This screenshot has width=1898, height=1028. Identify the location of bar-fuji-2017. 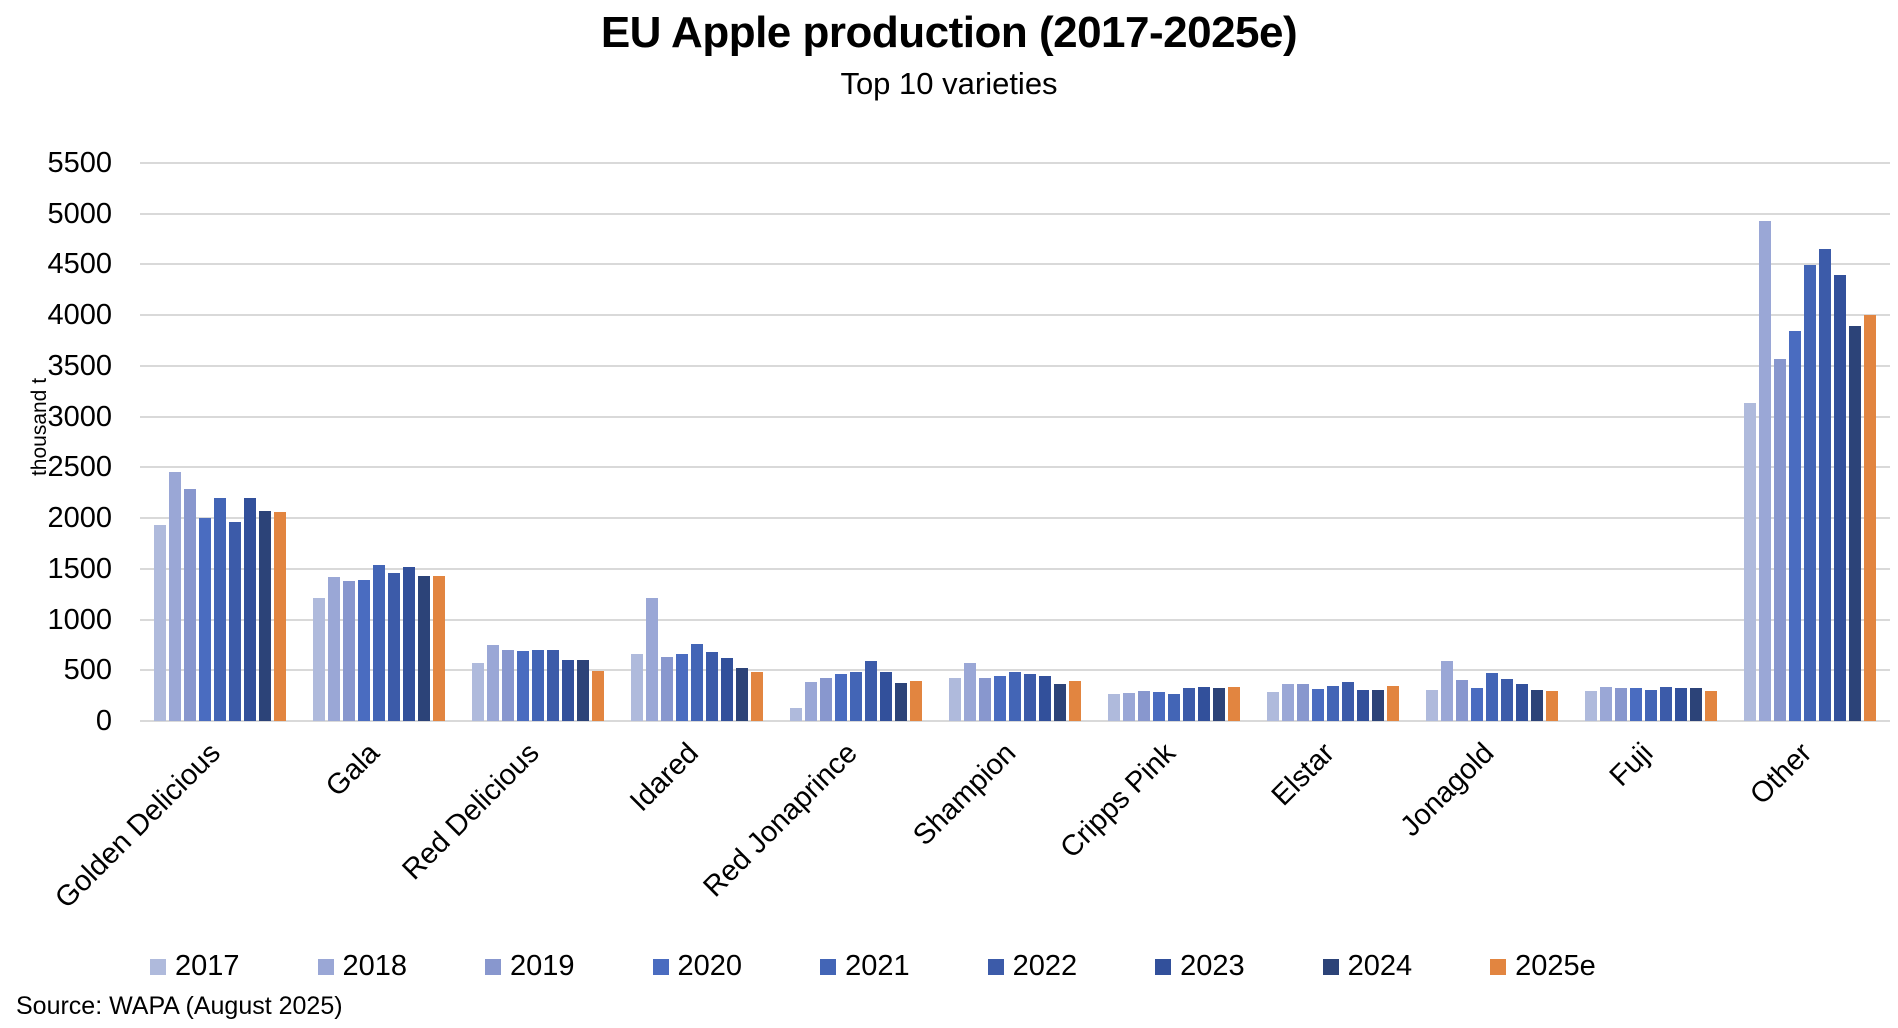
(1591, 706).